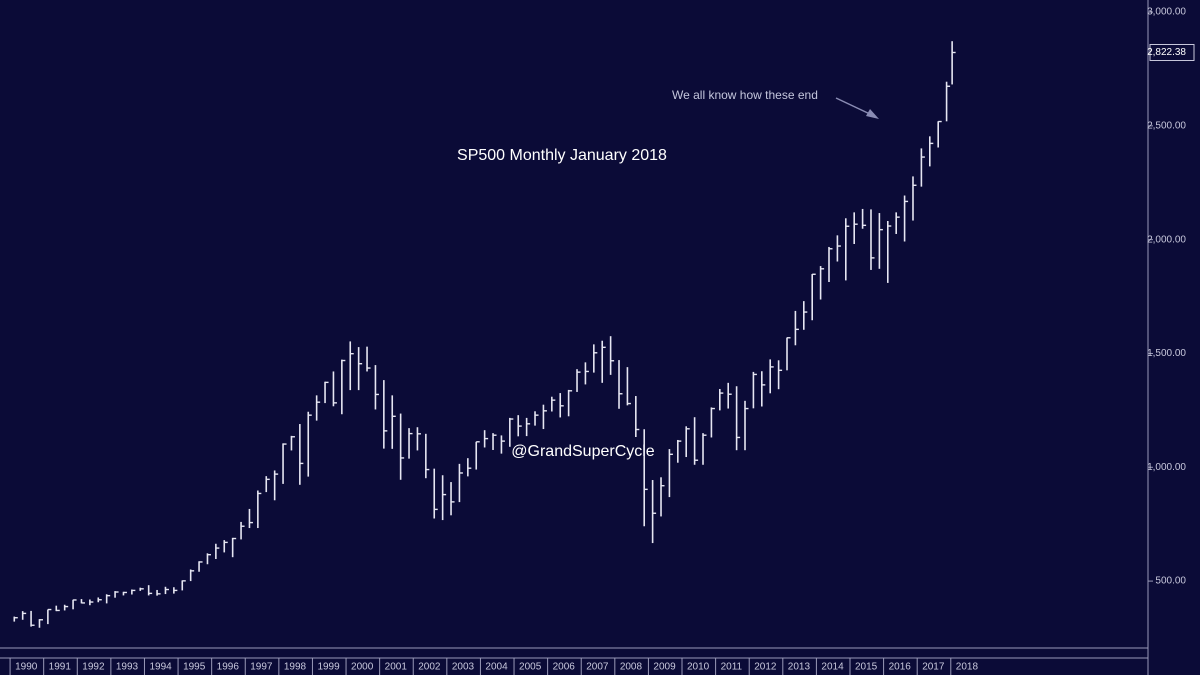 The height and width of the screenshot is (675, 1200). I want to click on x-tick-label: 1990, so click(26, 667).